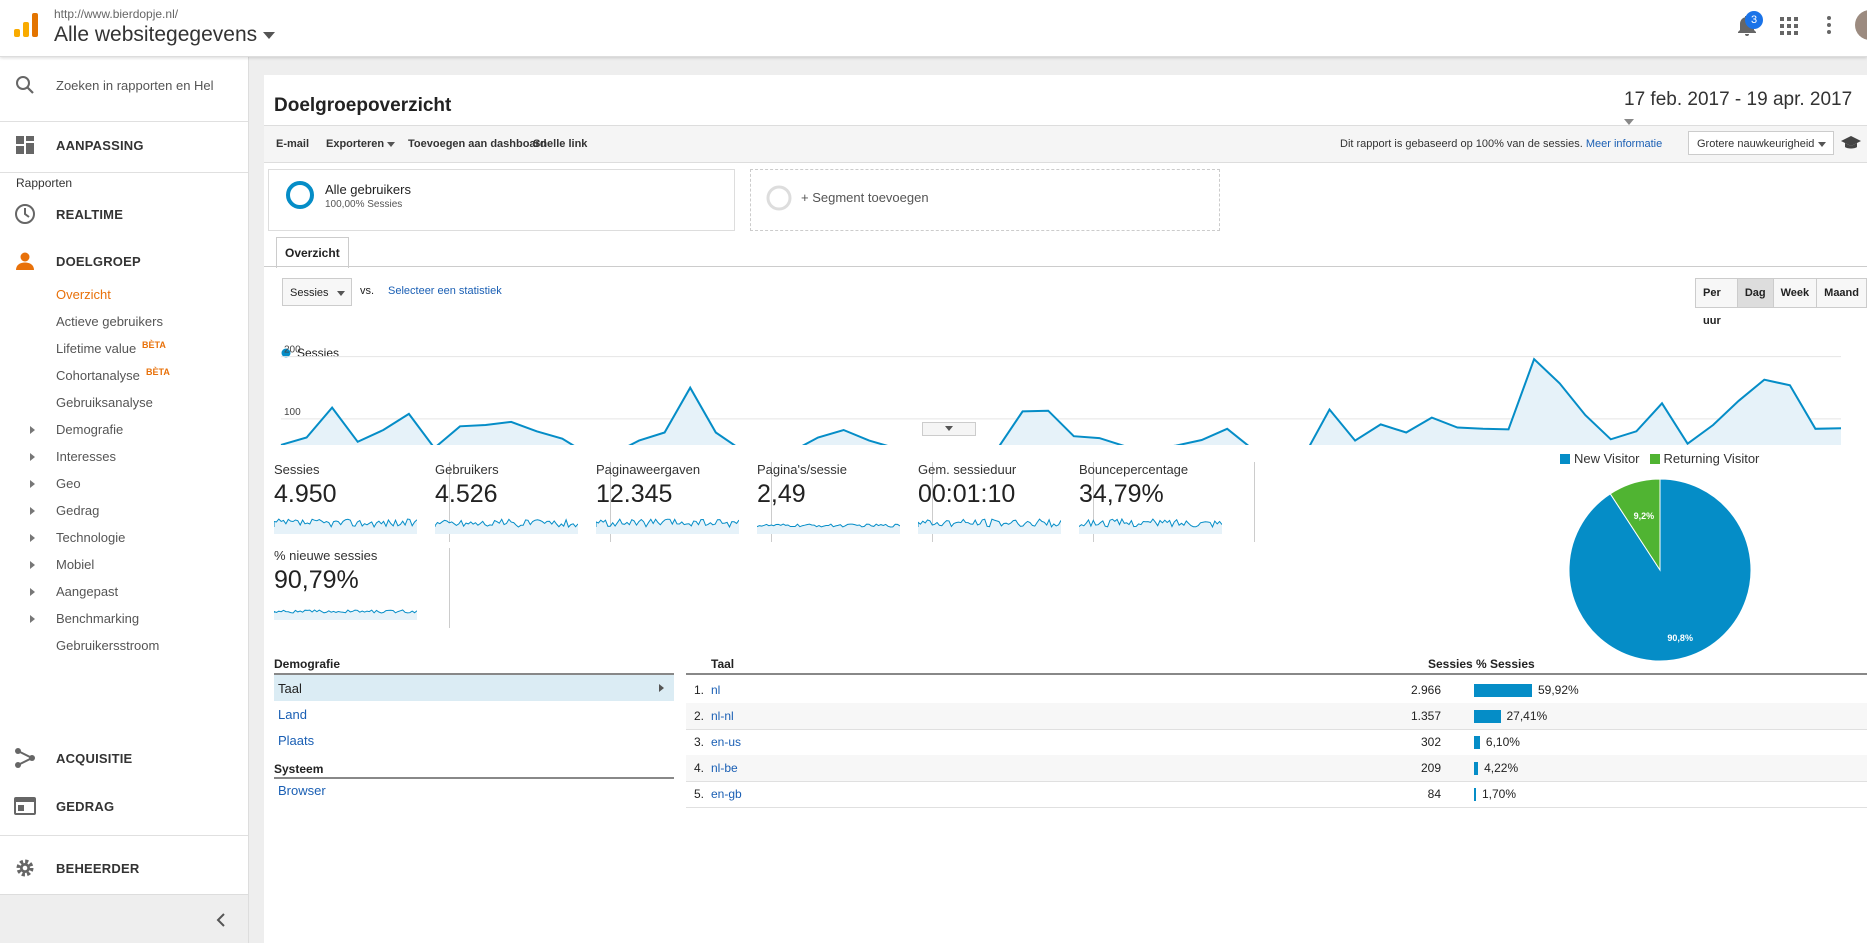 The width and height of the screenshot is (1867, 943). What do you see at coordinates (124, 145) in the screenshot?
I see `sidebar-item-customization: AANPASSING` at bounding box center [124, 145].